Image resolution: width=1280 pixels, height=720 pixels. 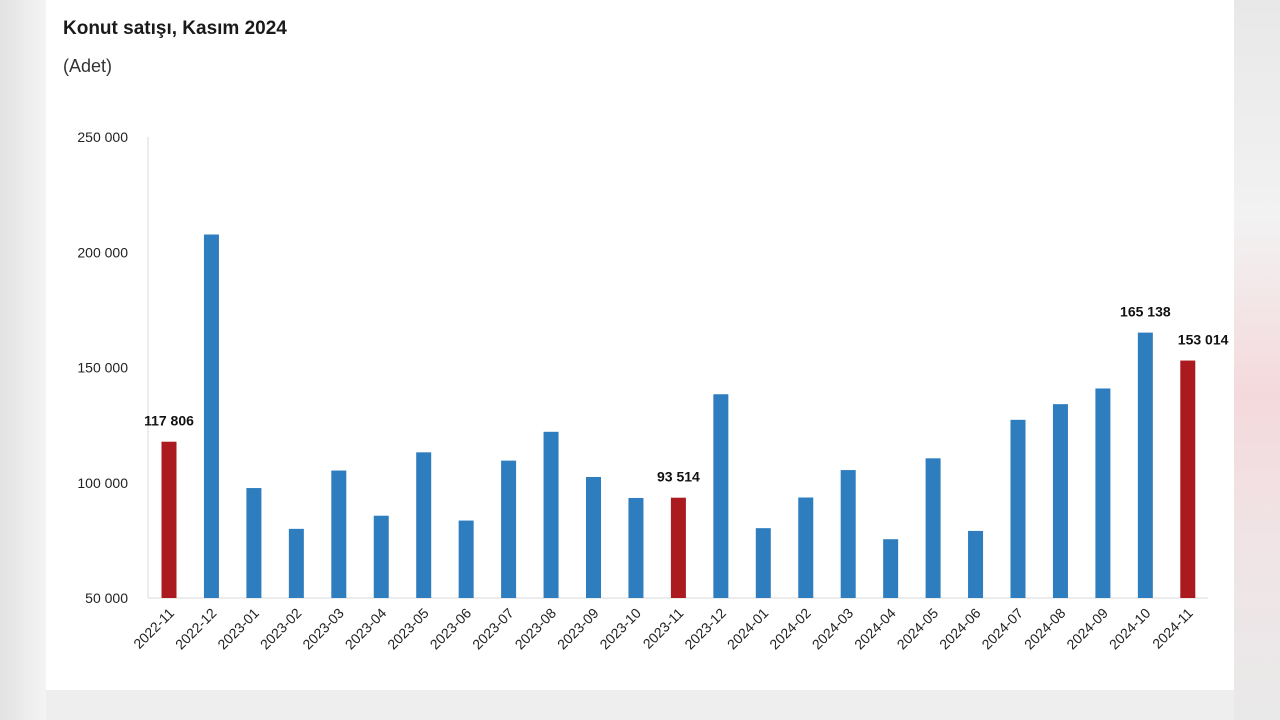 I want to click on x-tick-label: 2024-04, so click(x=875, y=629).